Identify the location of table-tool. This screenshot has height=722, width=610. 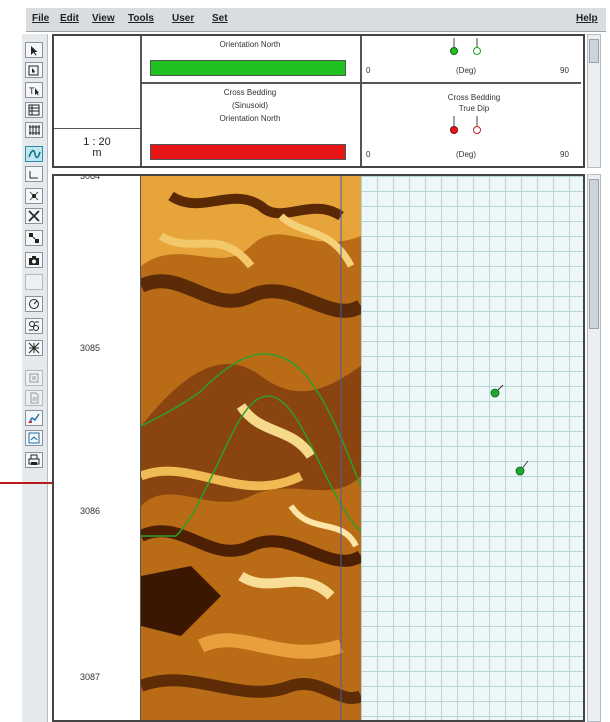
(34, 110).